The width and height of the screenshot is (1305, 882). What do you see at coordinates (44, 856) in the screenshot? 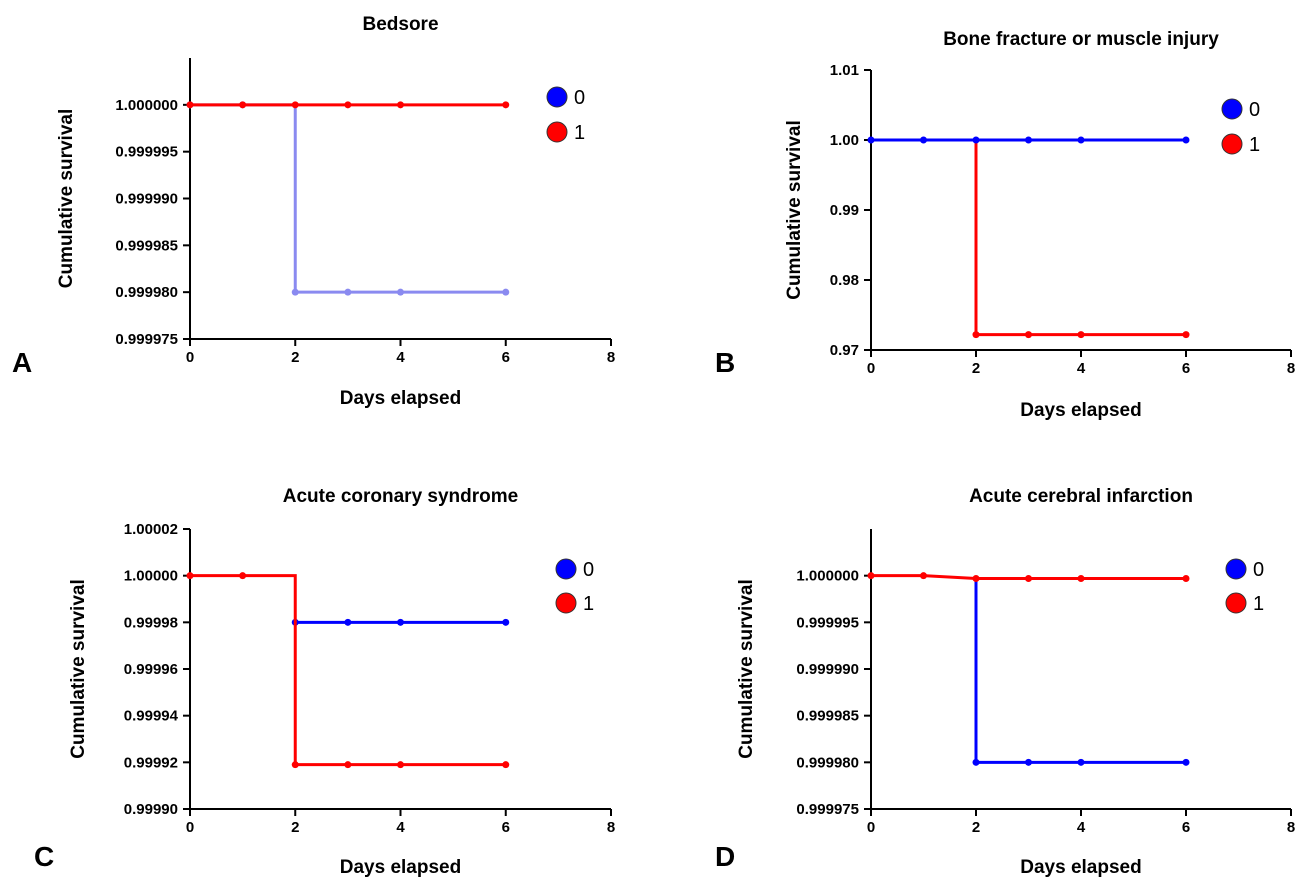
I see `panel-letter: C` at bounding box center [44, 856].